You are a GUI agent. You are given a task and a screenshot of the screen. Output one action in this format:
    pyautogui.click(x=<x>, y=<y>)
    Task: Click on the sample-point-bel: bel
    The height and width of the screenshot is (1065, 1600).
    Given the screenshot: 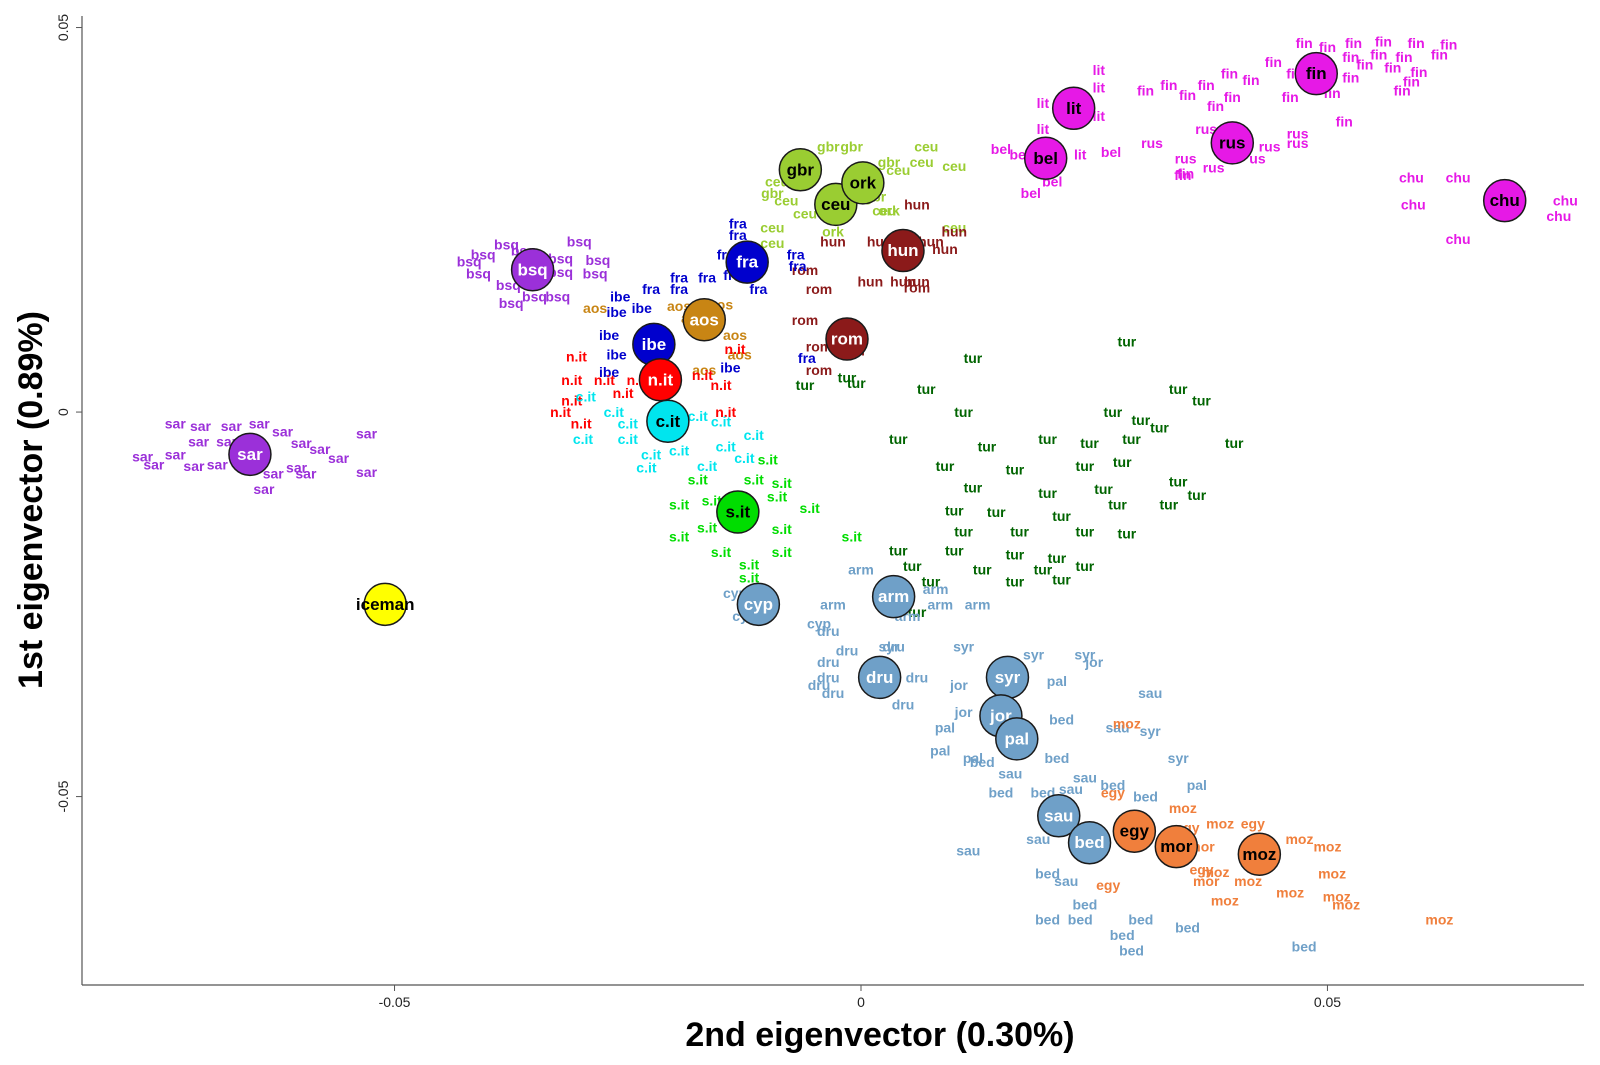 What is the action you would take?
    pyautogui.click(x=1111, y=152)
    